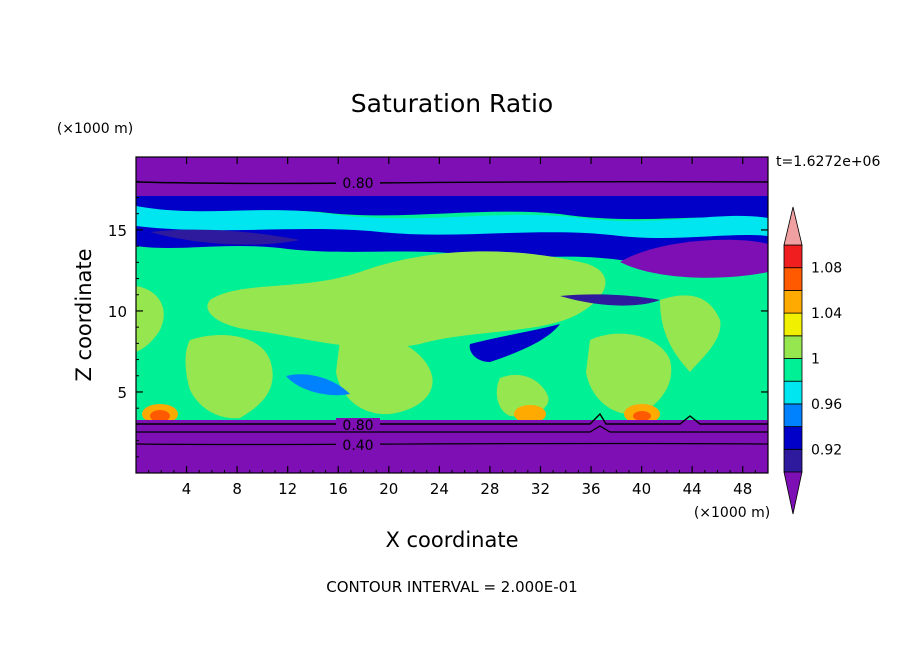 This screenshot has width=904, height=654. I want to click on x-tick-label: 40, so click(641, 489).